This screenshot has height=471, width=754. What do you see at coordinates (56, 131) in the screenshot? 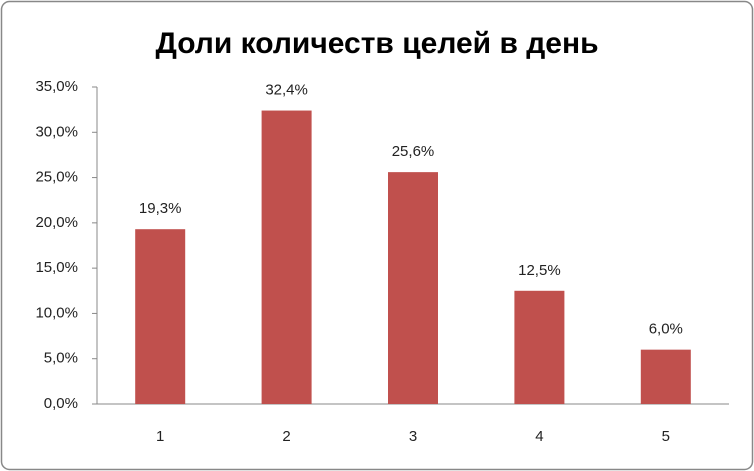
I see `y-tick-label: 30,0%` at bounding box center [56, 131].